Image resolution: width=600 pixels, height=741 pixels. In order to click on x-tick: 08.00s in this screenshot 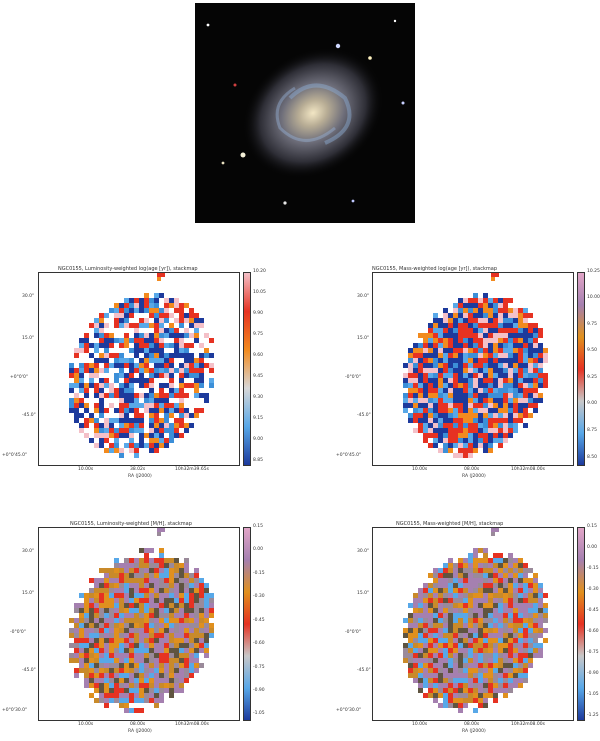, I will do `click(138, 724)`.